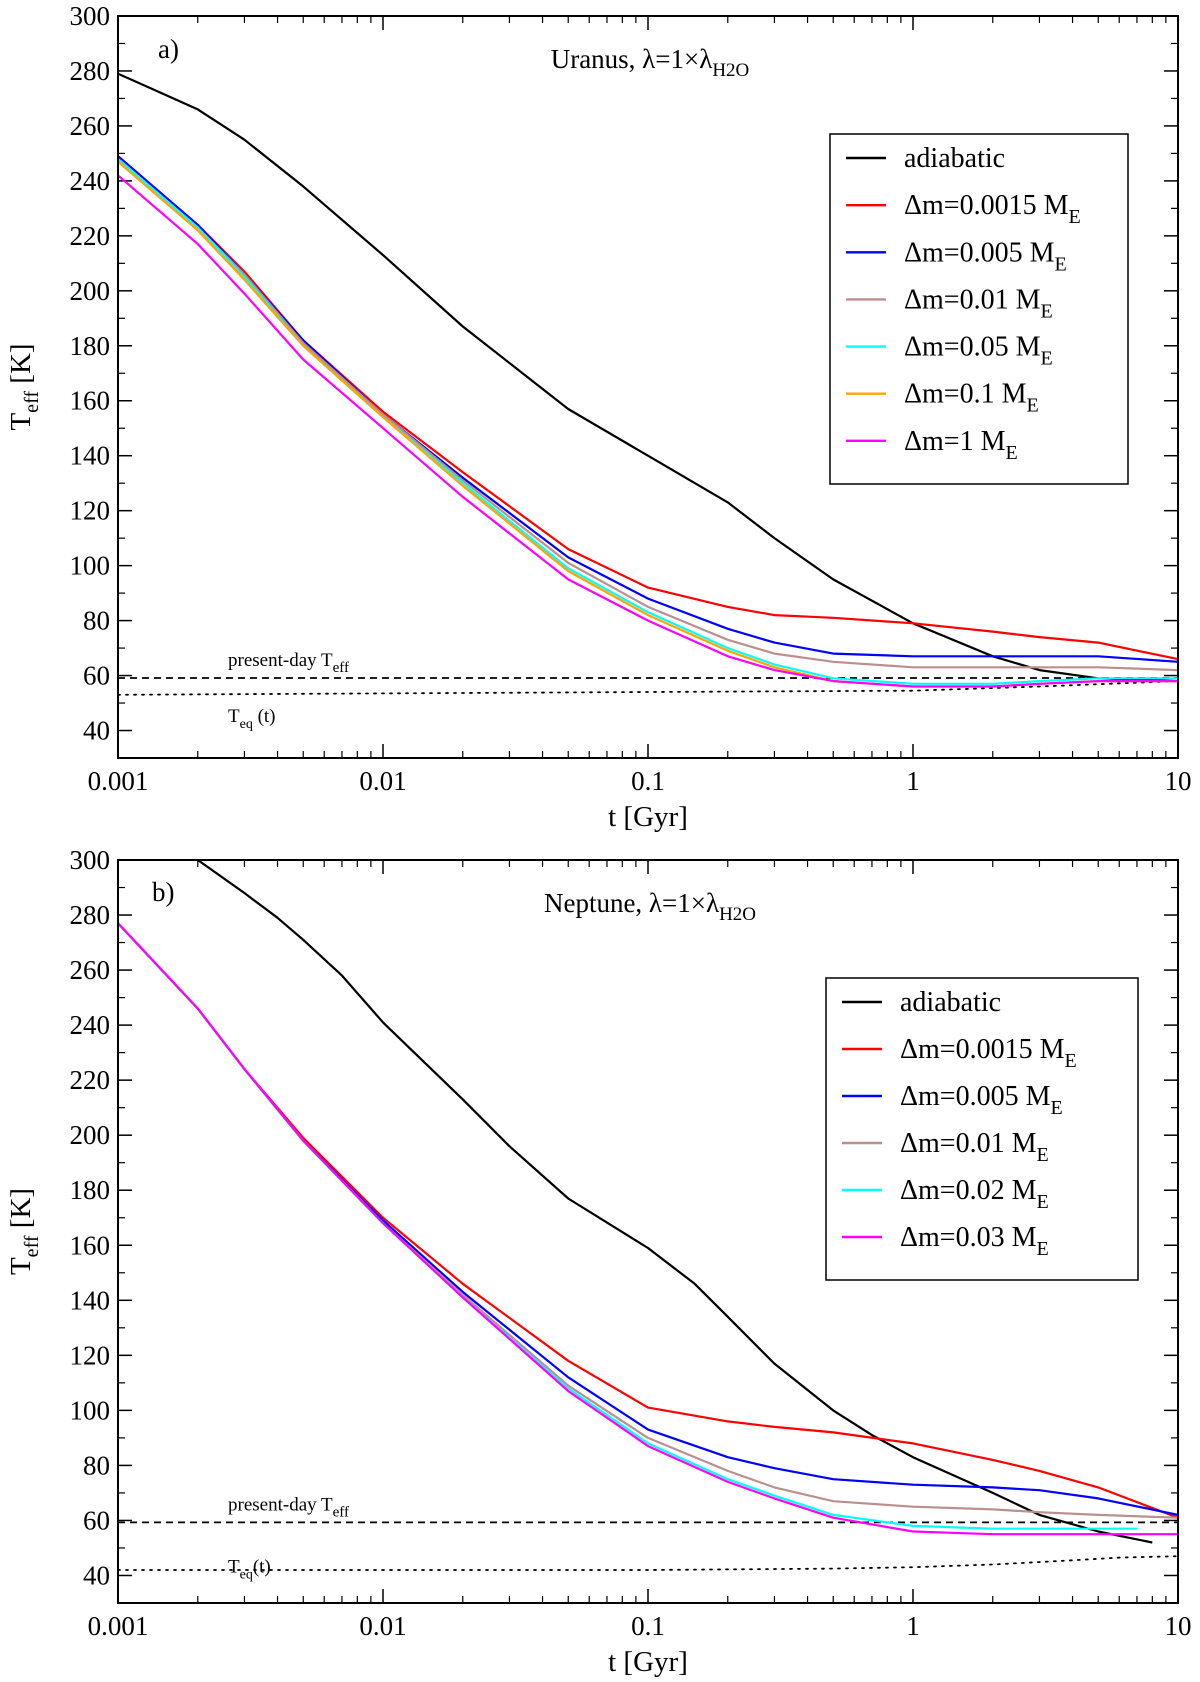  Describe the element at coordinates (252, 719) in the screenshot. I see `teq-label: Teq (t)` at that location.